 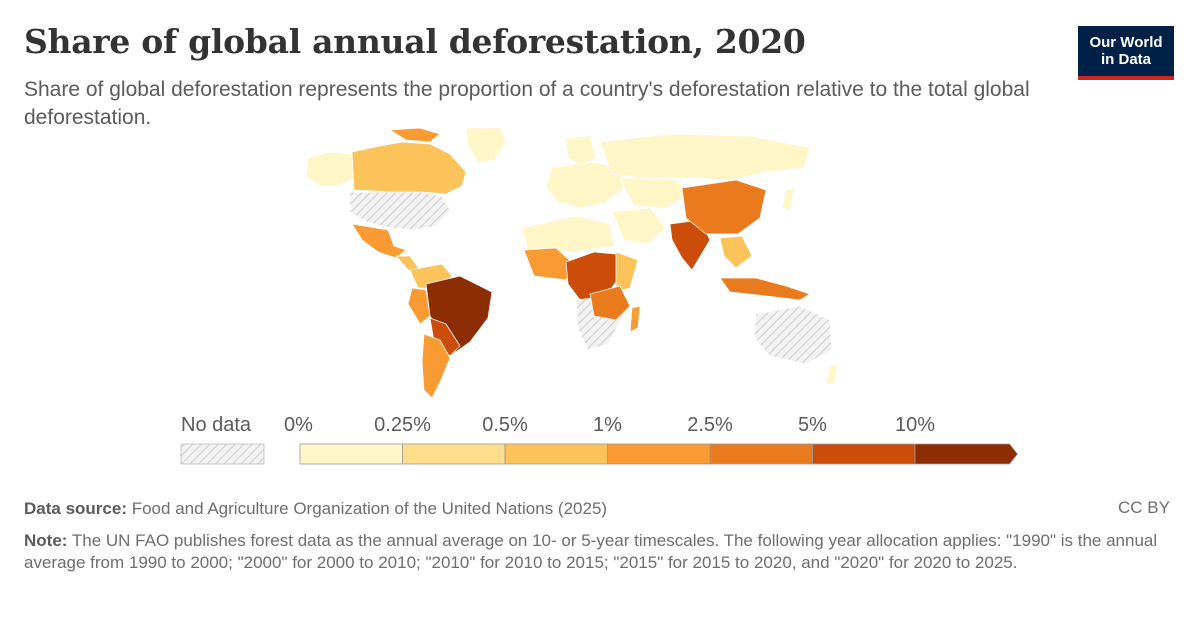 What do you see at coordinates (379, 241) in the screenshot?
I see `map-region-mexico` at bounding box center [379, 241].